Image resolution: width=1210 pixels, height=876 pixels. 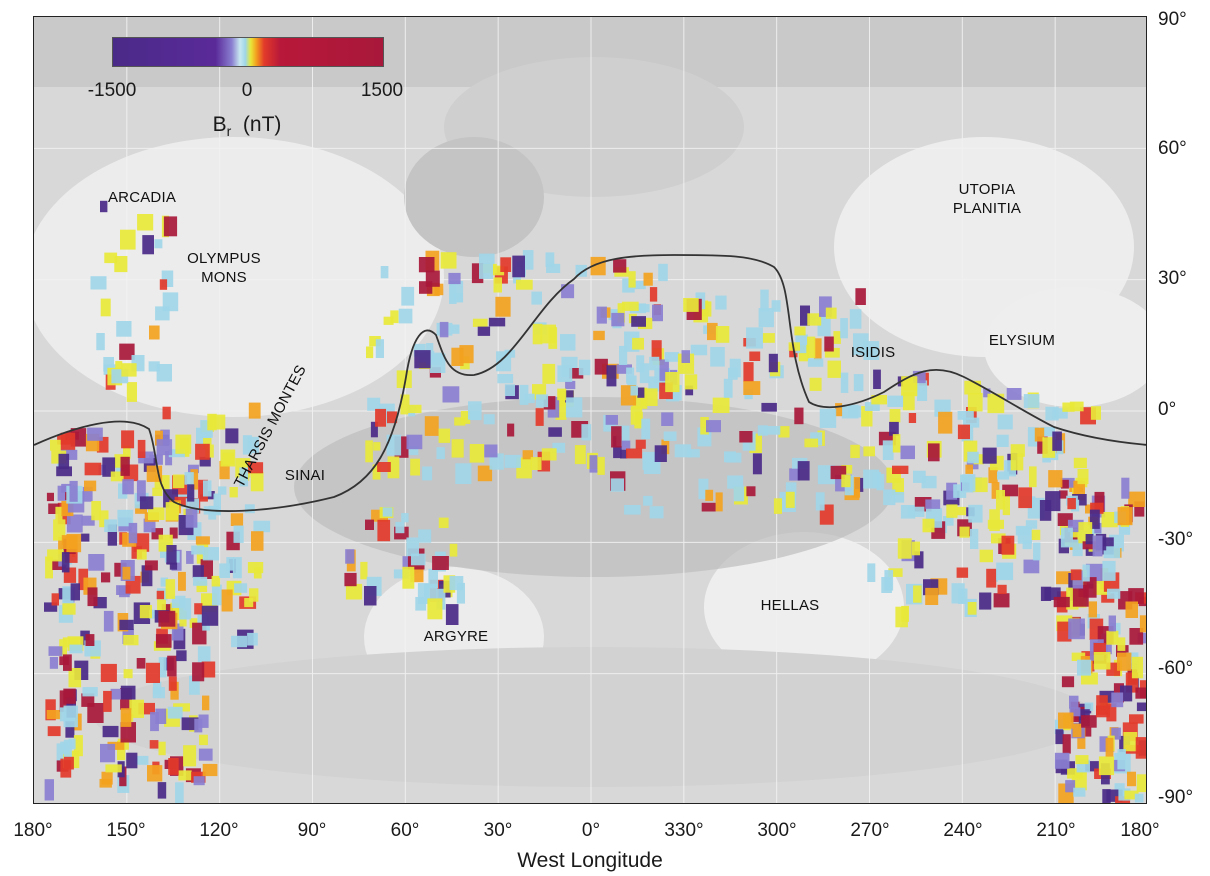 What do you see at coordinates (219, 124) in the screenshot?
I see `colorbar-symbol: B` at bounding box center [219, 124].